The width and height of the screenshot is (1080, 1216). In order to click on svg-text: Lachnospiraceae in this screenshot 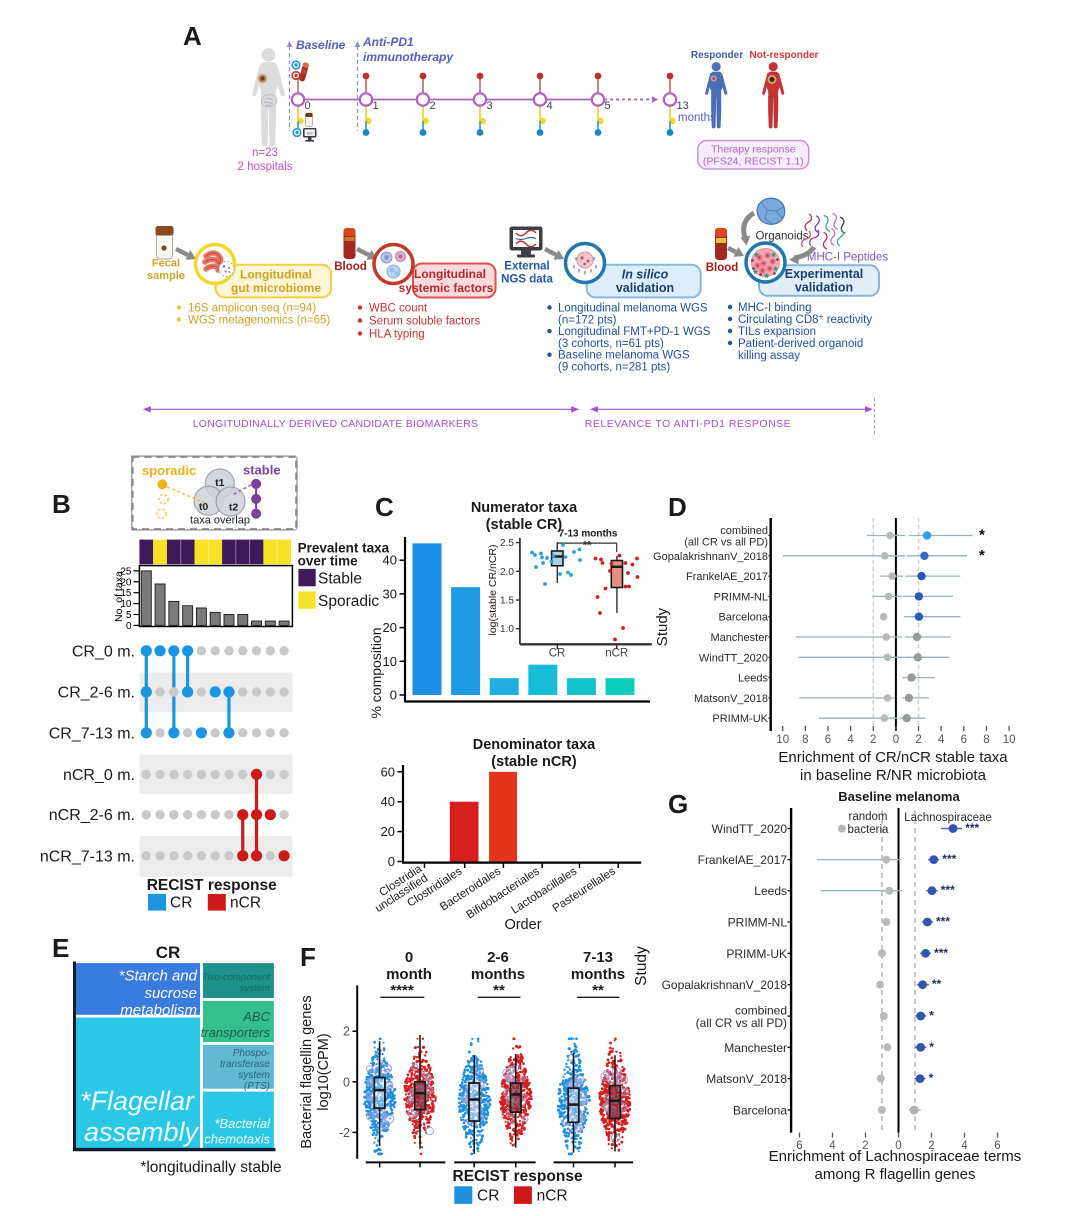, I will do `click(948, 818)`.